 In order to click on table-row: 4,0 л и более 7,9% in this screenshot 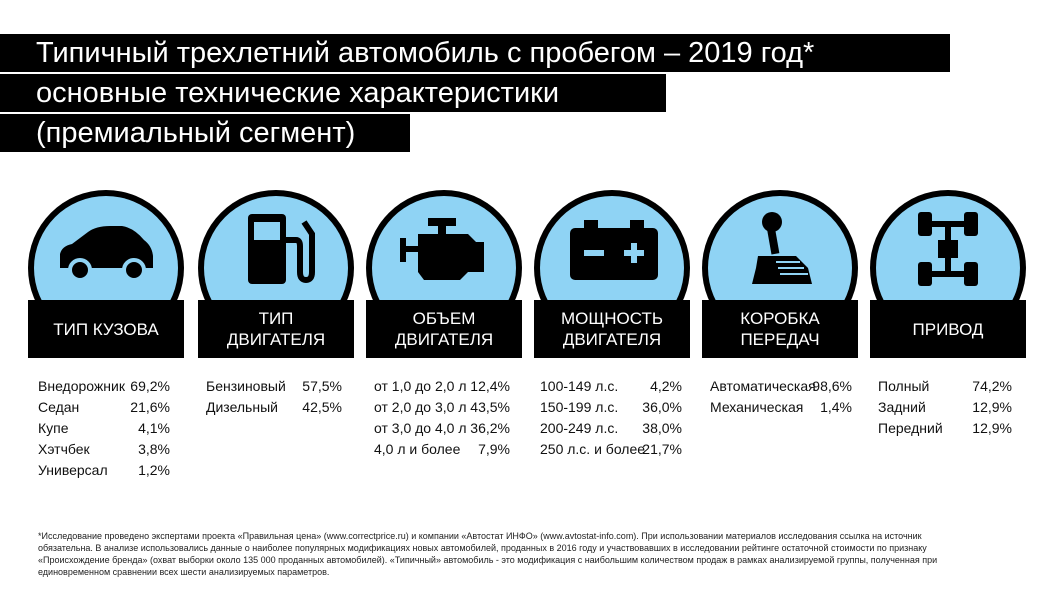, I will do `click(442, 449)`.